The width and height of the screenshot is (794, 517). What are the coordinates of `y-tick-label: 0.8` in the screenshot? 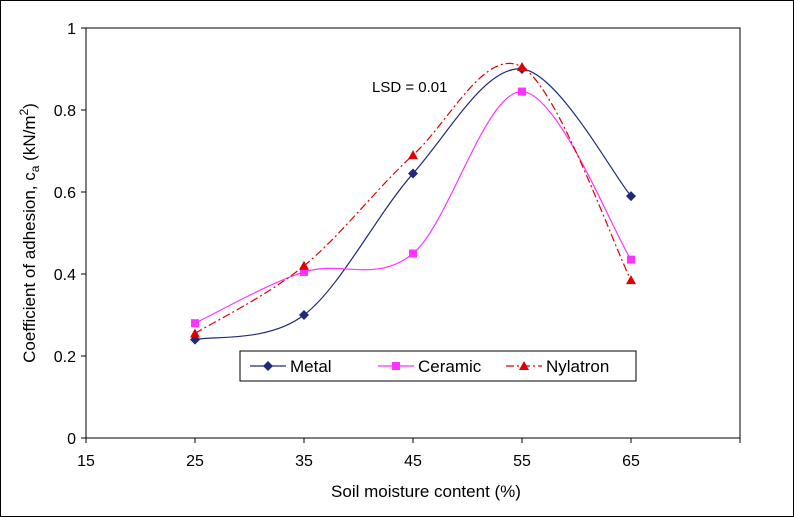 It's located at (65, 111).